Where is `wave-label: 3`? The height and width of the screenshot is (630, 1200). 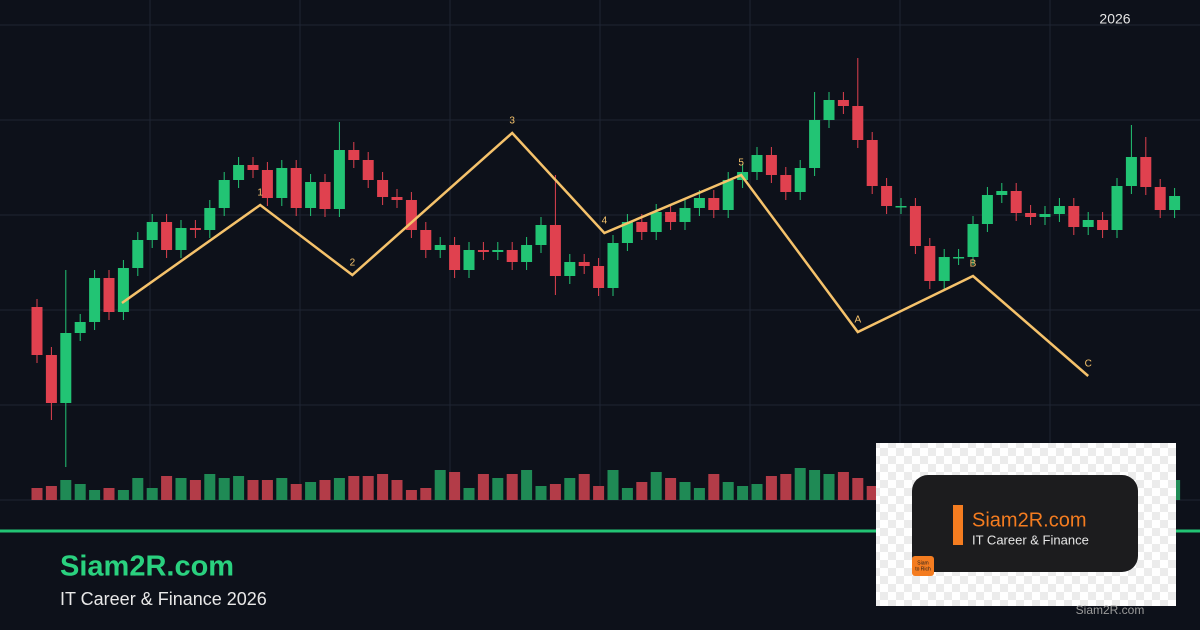
wave-label: 3 is located at coordinates (512, 121).